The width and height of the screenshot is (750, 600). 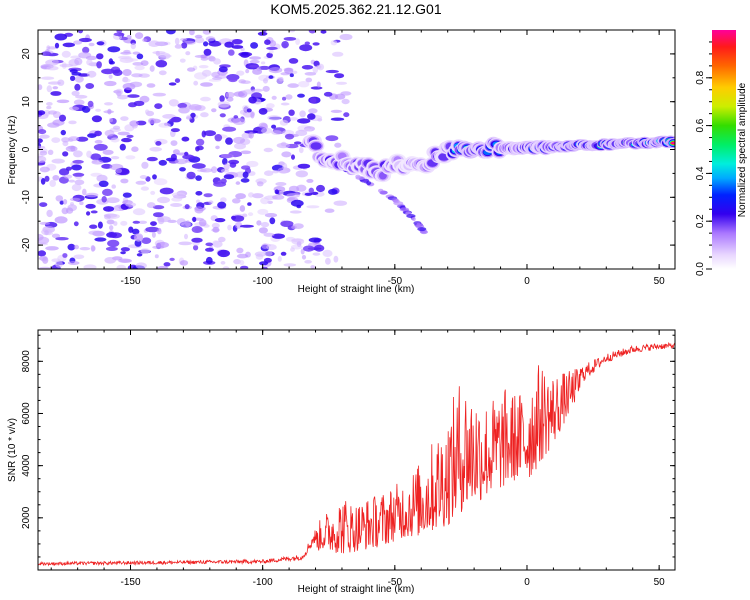 I want to click on x-tick-label: -150, so click(x=131, y=281).